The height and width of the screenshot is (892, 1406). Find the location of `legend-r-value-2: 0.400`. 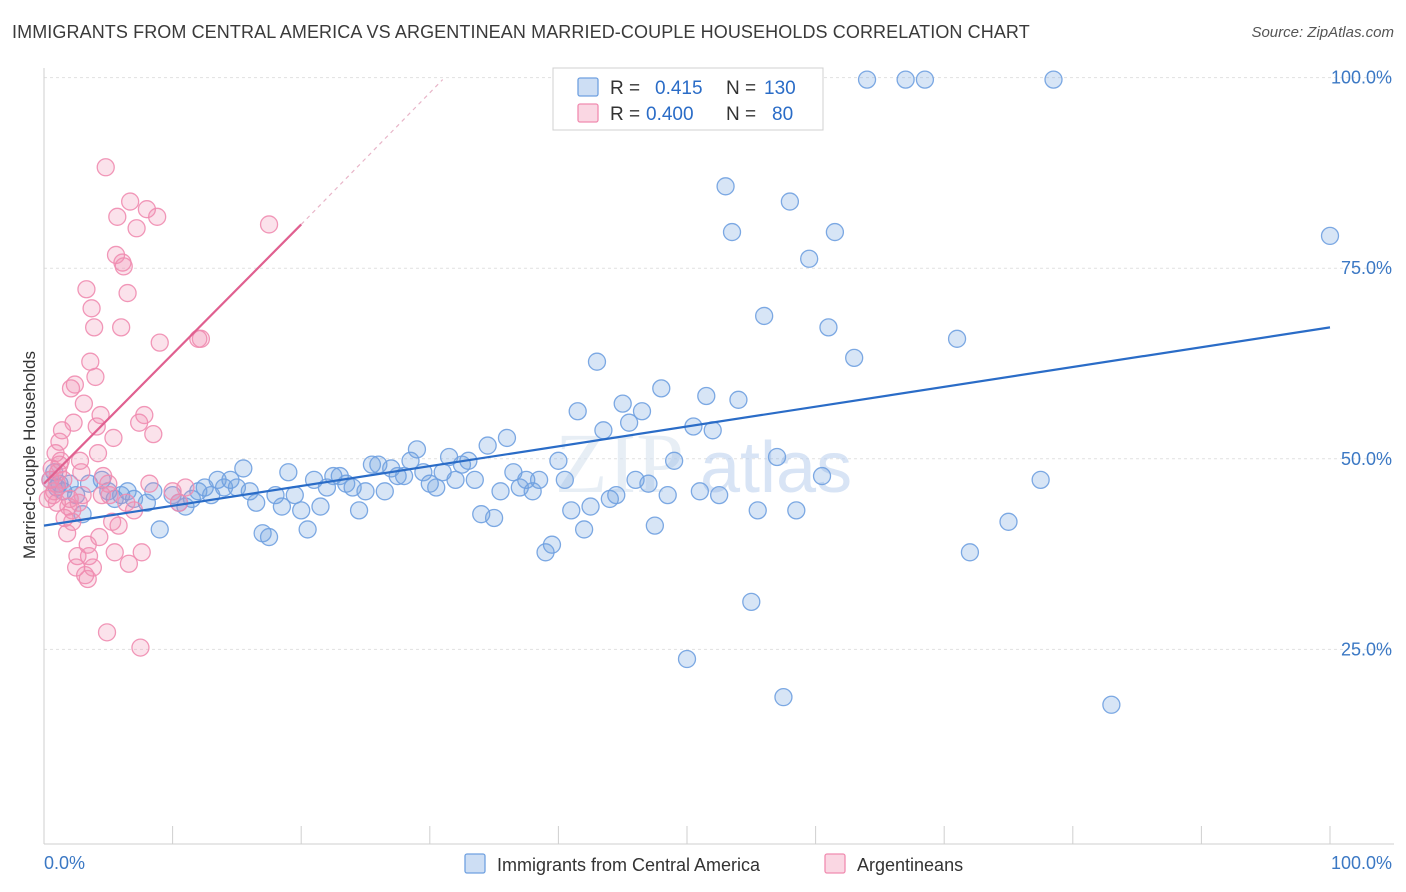

legend-r-value-2: 0.400 is located at coordinates (670, 114).